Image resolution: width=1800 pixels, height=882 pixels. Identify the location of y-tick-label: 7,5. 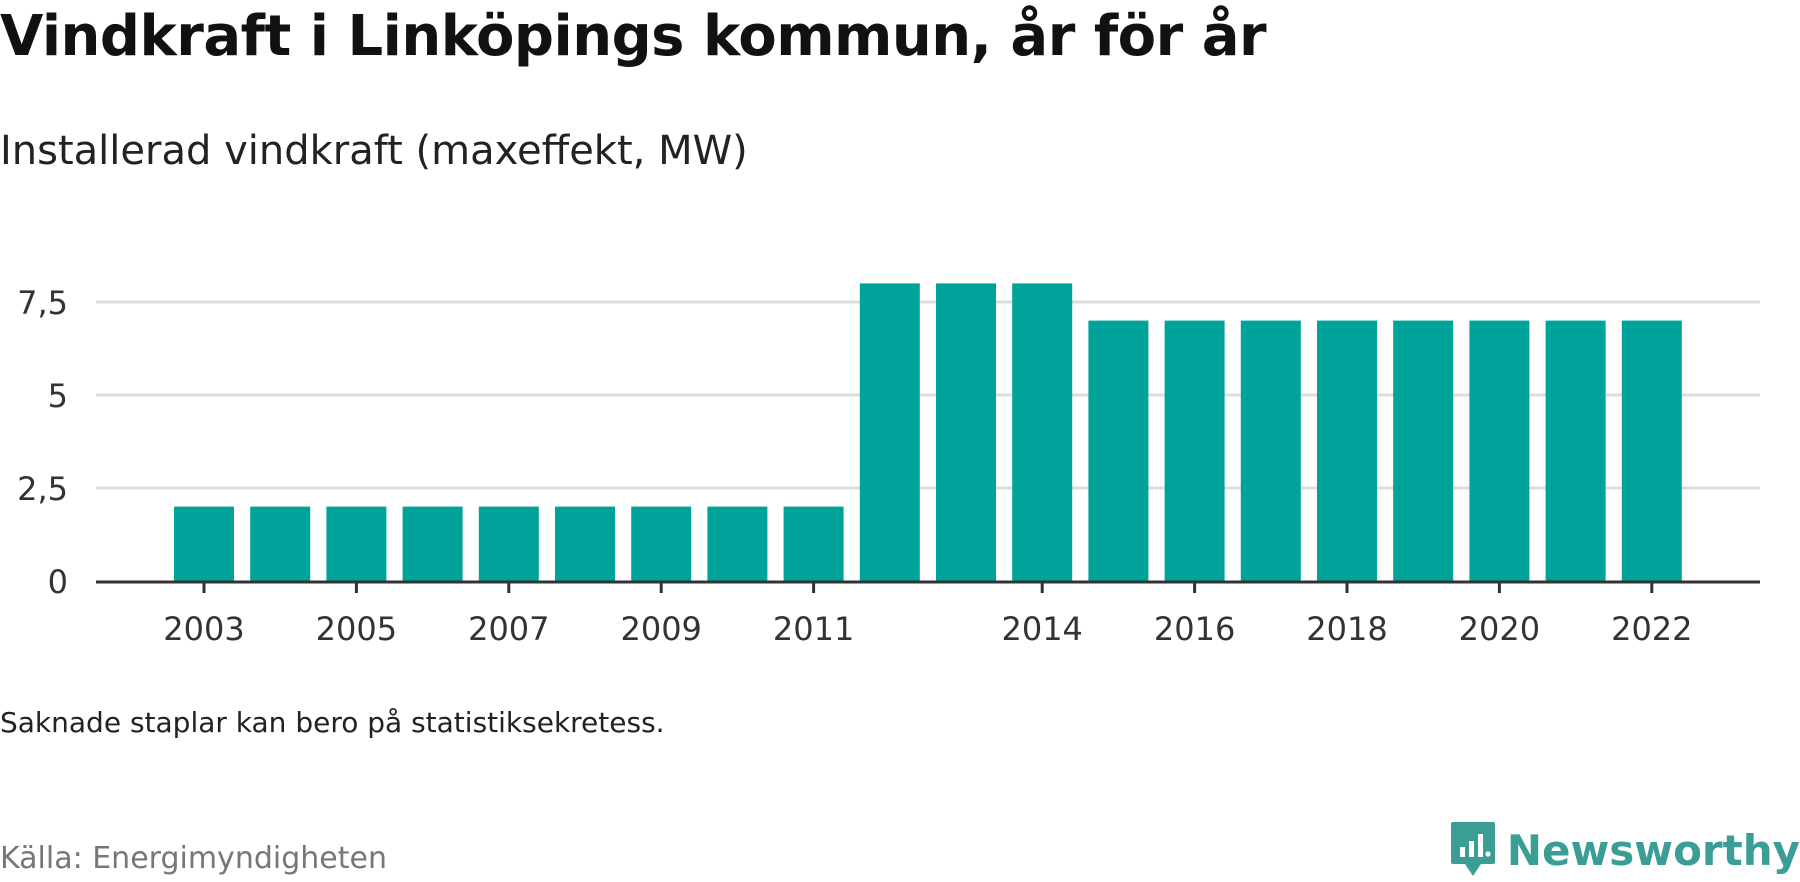
(42, 303).